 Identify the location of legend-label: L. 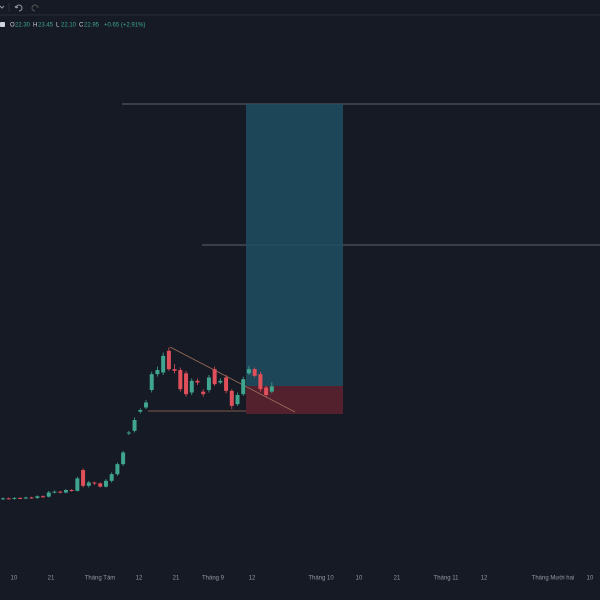
(58, 26).